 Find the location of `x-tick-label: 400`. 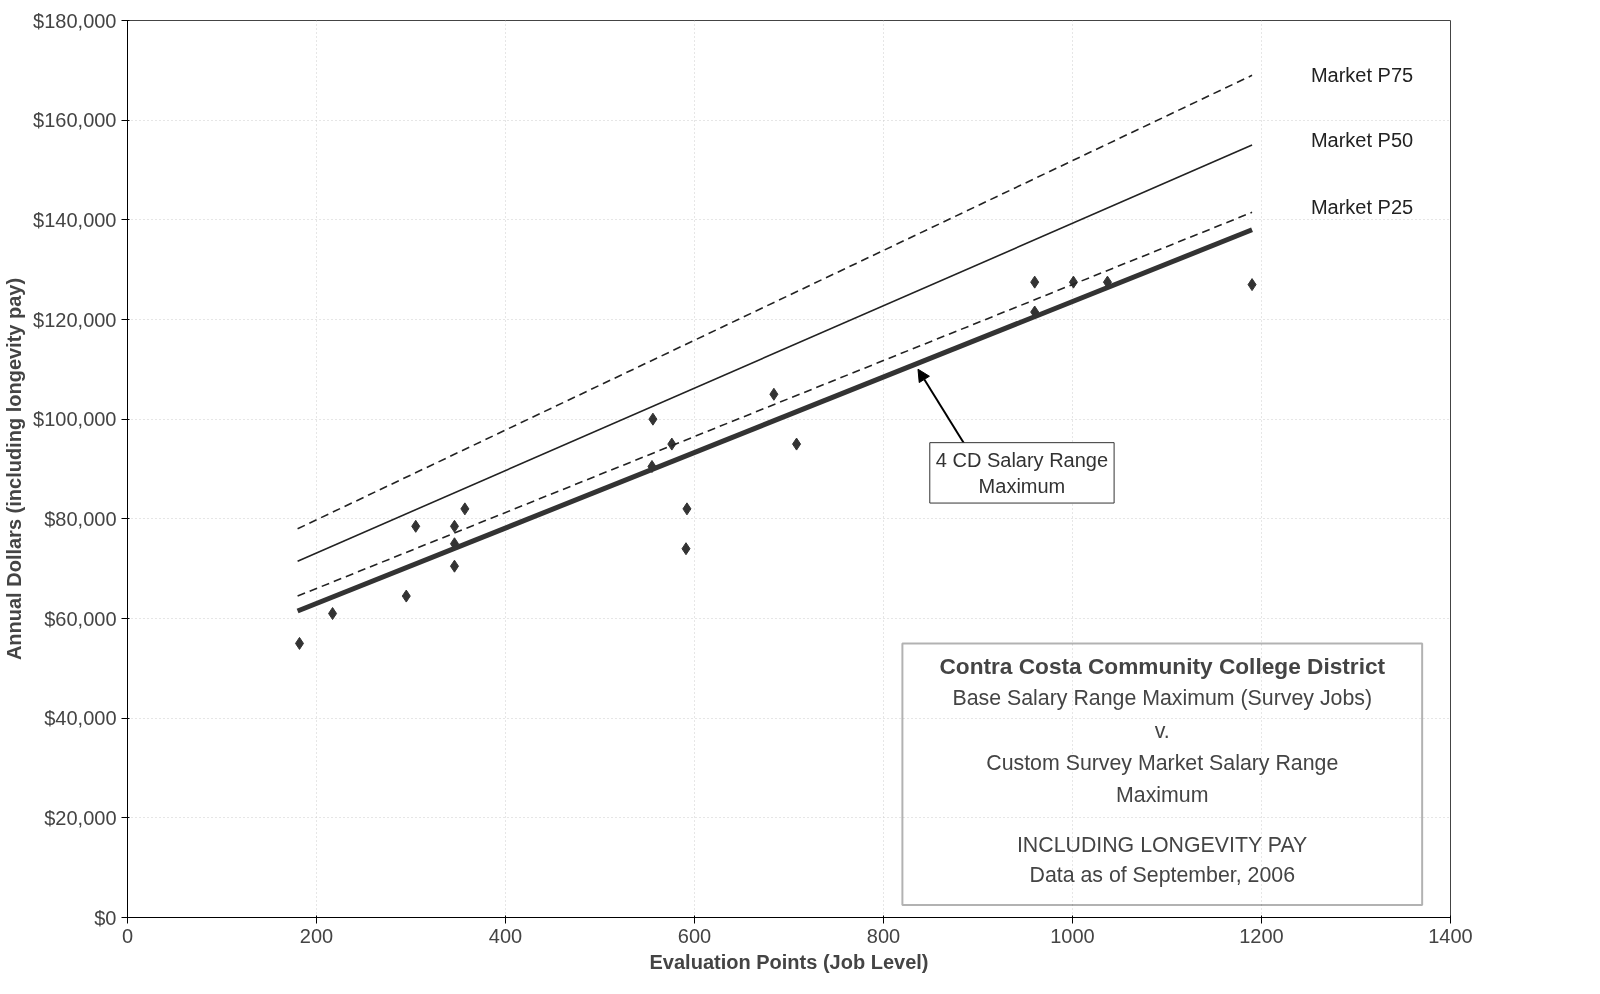

x-tick-label: 400 is located at coordinates (505, 935).